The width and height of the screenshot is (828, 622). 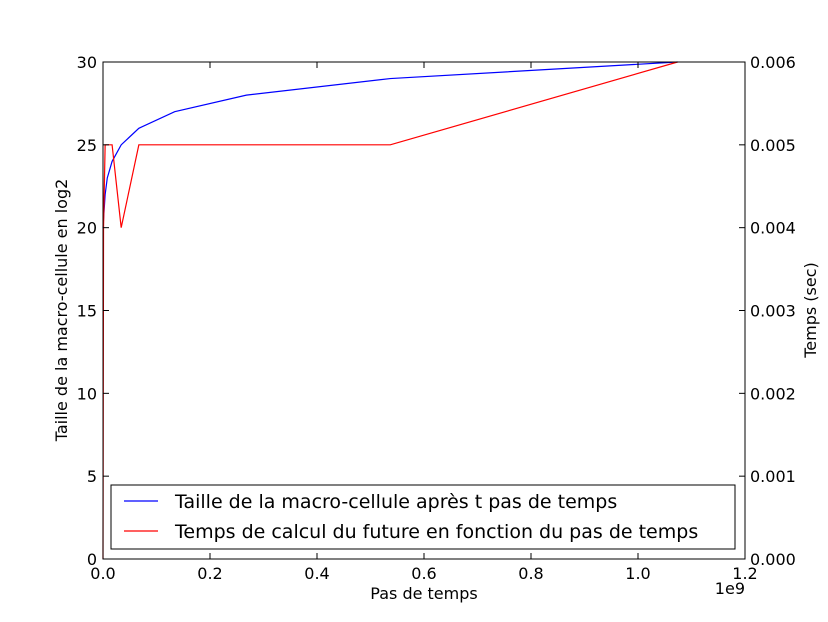 What do you see at coordinates (316, 573) in the screenshot?
I see `x-tick-label: 0.4` at bounding box center [316, 573].